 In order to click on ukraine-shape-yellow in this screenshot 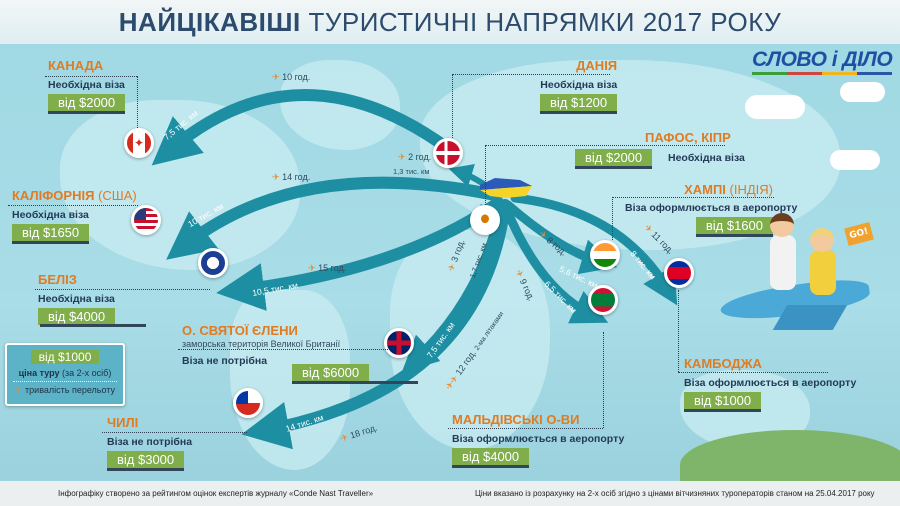, I will do `click(506, 192)`.